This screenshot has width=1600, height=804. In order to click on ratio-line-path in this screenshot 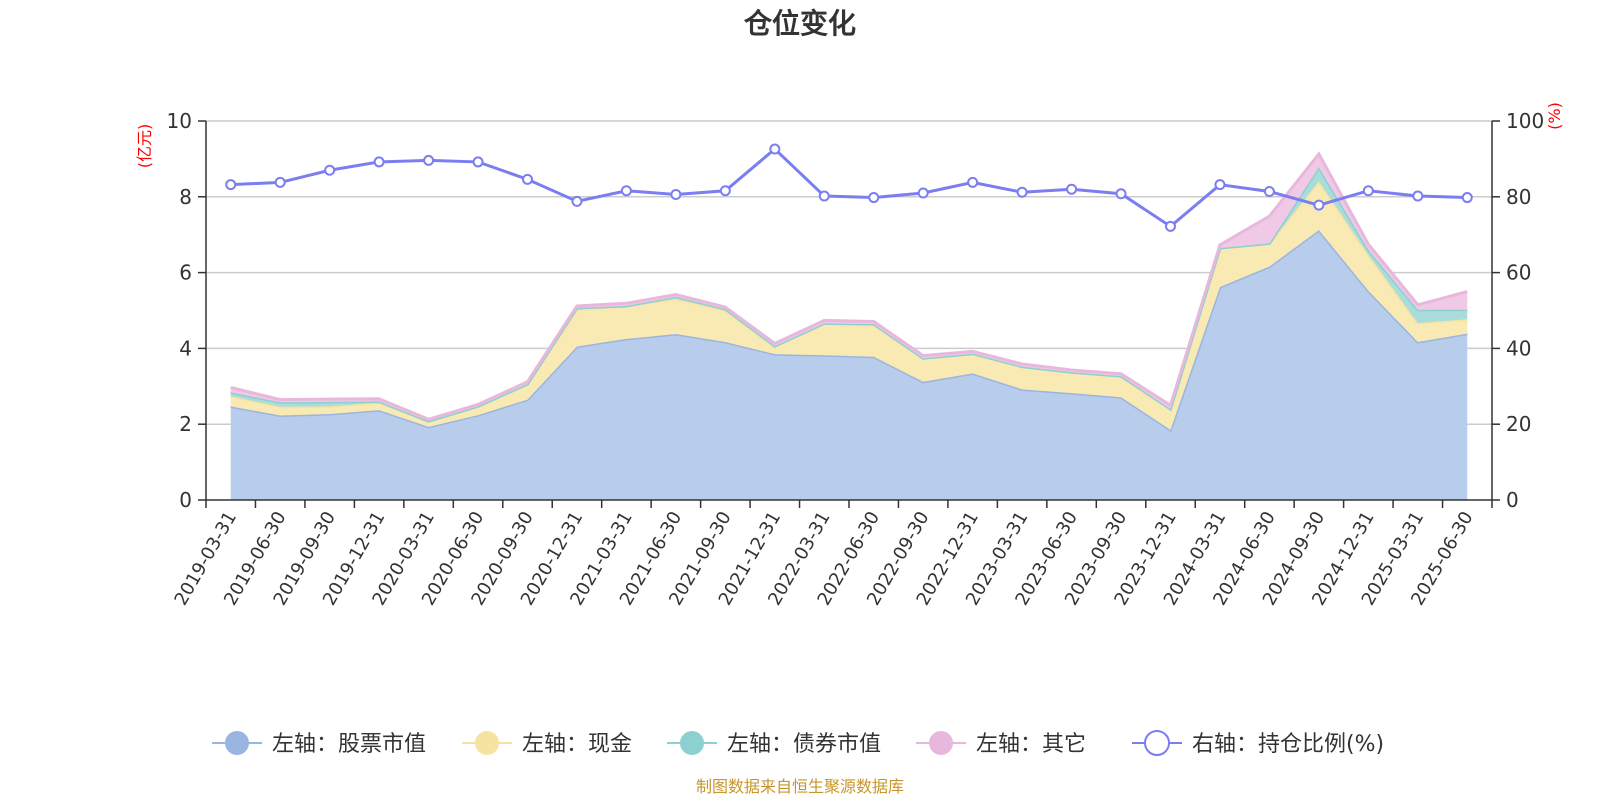, I will do `click(849, 188)`.